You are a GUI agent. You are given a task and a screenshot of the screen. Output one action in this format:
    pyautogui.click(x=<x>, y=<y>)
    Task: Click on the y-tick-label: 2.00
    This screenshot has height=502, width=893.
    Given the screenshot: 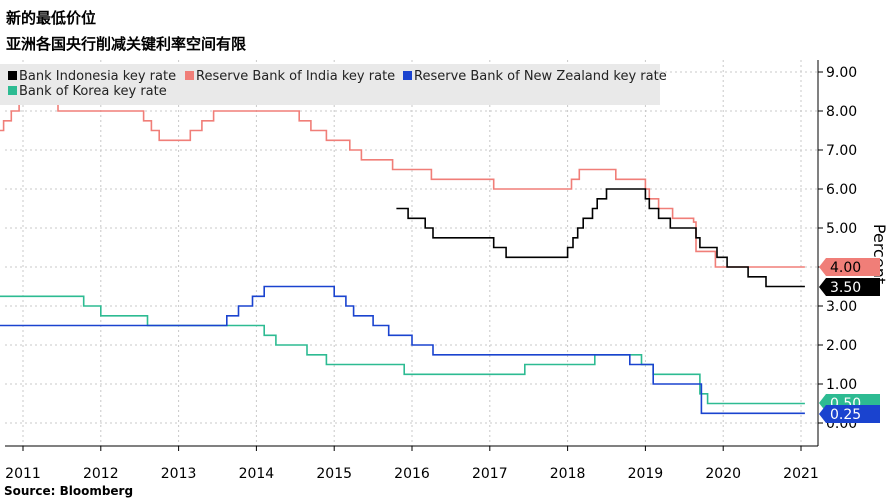 What is the action you would take?
    pyautogui.click(x=841, y=346)
    